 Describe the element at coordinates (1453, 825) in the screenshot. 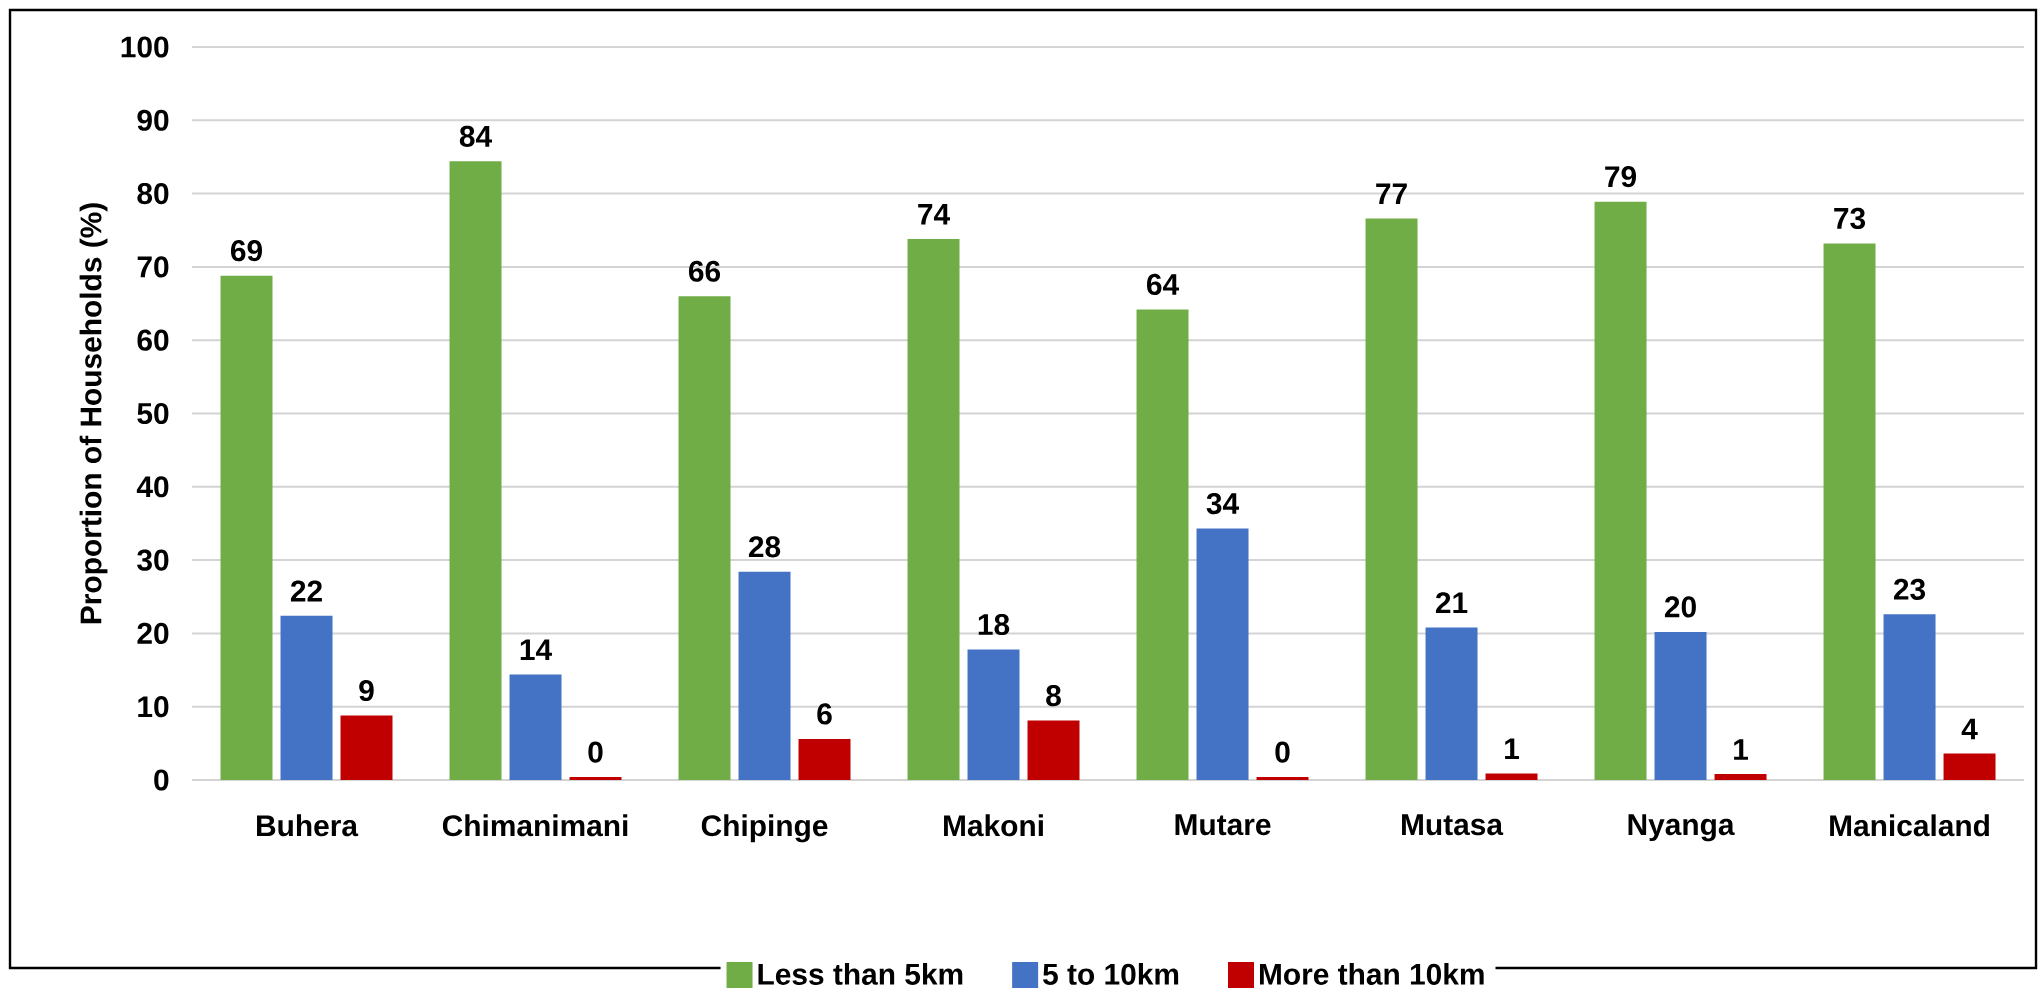

I see `x-tick-label: Mutasa` at that location.